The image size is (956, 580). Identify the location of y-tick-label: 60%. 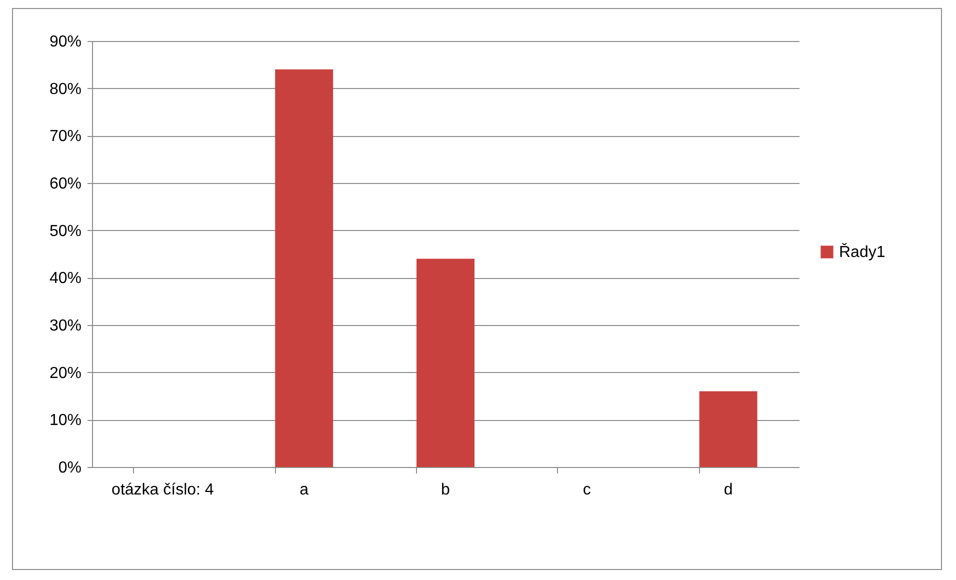
(65, 184).